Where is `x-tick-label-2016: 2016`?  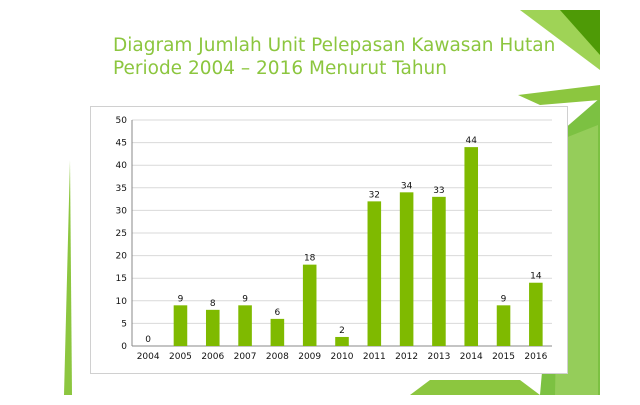
x-tick-label-2016: 2016 is located at coordinates (535, 357).